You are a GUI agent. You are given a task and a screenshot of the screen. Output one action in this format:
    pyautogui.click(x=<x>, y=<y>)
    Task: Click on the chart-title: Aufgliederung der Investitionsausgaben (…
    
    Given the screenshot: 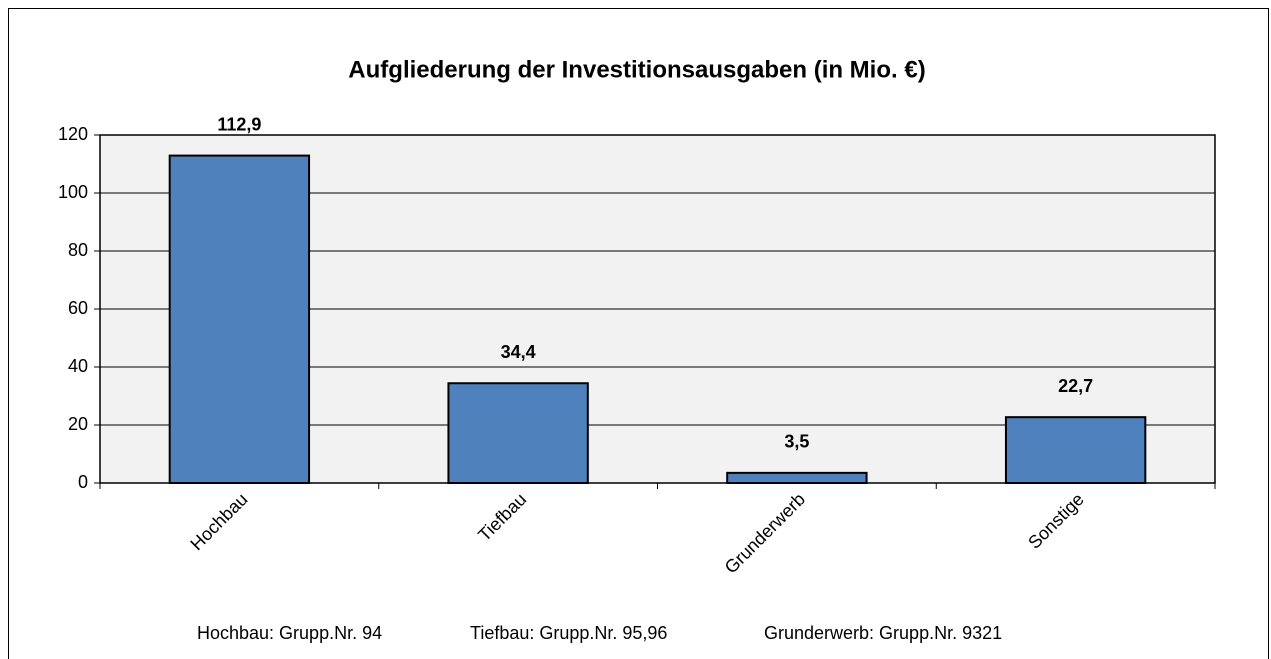 What is the action you would take?
    pyautogui.click(x=636, y=69)
    